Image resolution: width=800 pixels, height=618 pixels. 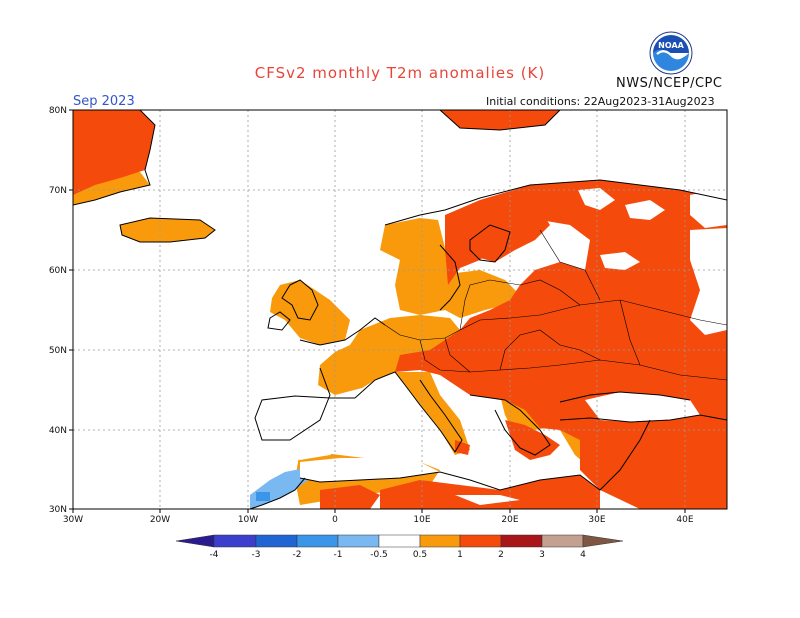 What do you see at coordinates (669, 83) in the screenshot?
I see `agency-label: NWS/NCEP/CPC` at bounding box center [669, 83].